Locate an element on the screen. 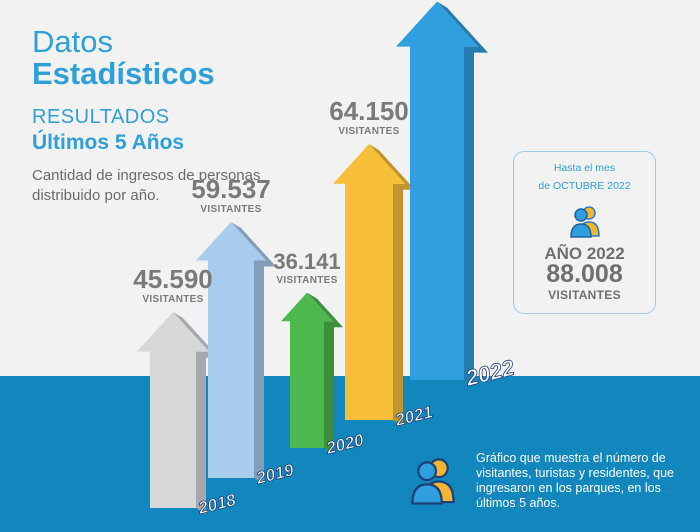 The image size is (700, 532). info-year: AÑO 2022 is located at coordinates (584, 253).